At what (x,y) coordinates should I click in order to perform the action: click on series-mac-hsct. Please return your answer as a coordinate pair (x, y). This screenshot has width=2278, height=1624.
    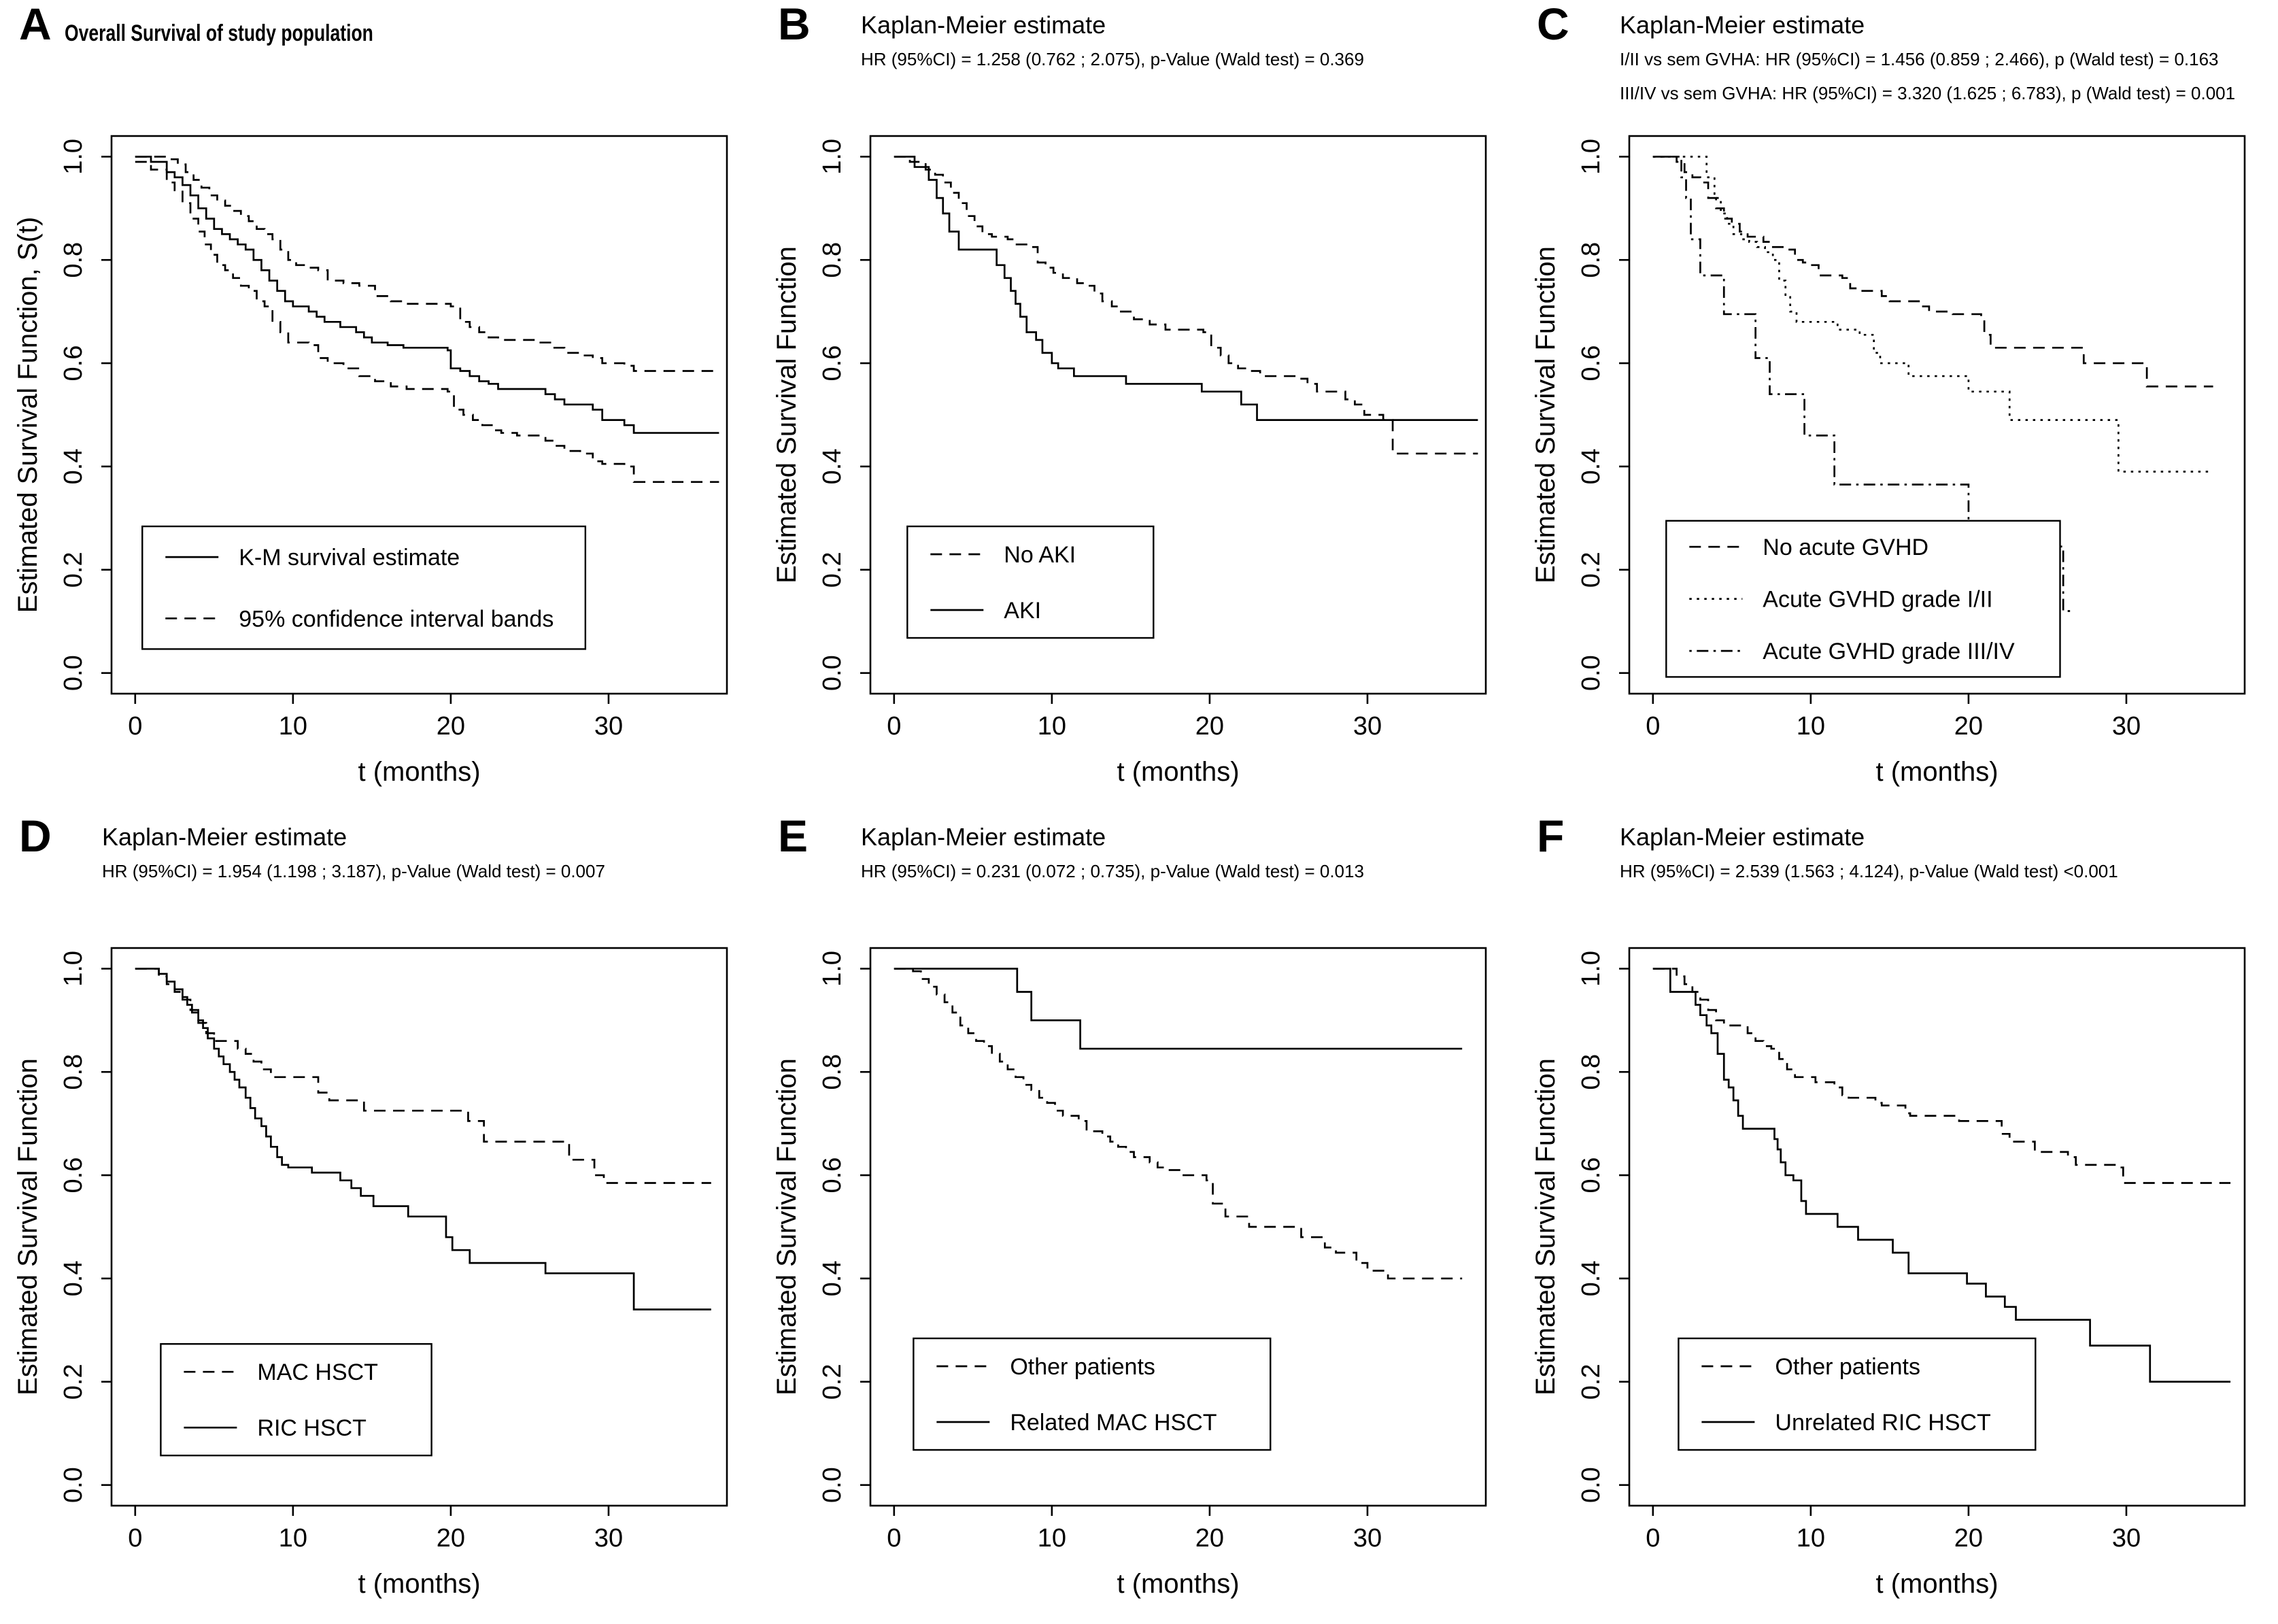
    Looking at the image, I should click on (423, 1076).